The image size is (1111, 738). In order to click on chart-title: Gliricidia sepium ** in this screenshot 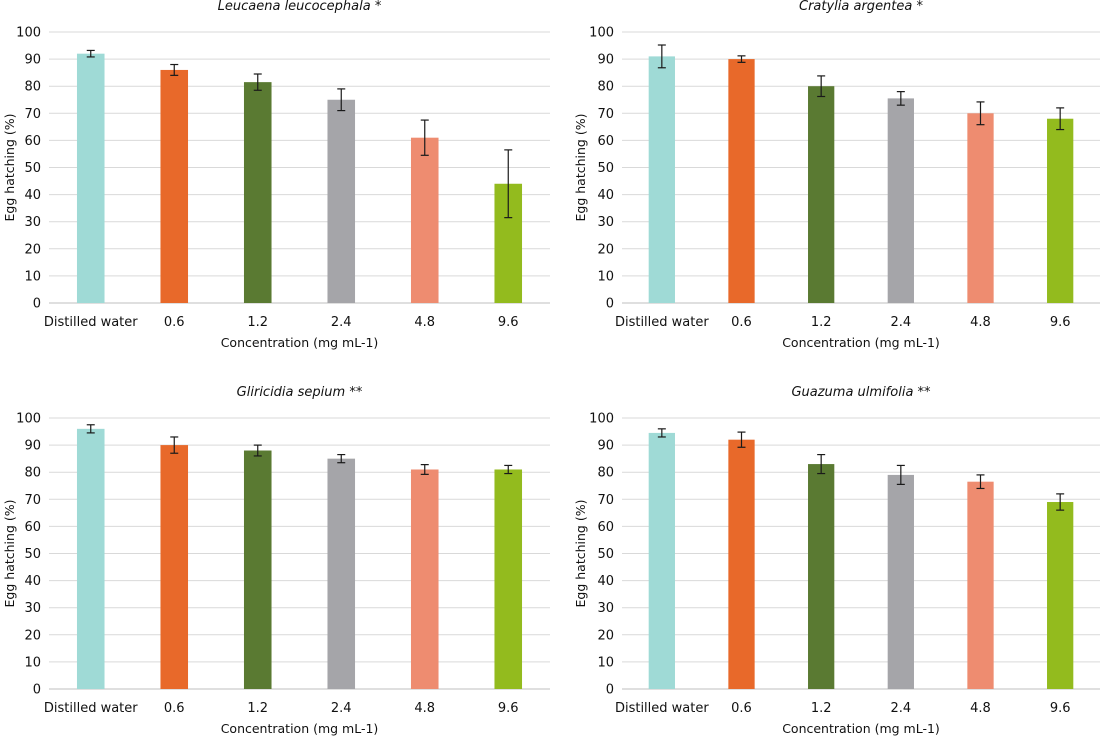, I will do `click(300, 392)`.